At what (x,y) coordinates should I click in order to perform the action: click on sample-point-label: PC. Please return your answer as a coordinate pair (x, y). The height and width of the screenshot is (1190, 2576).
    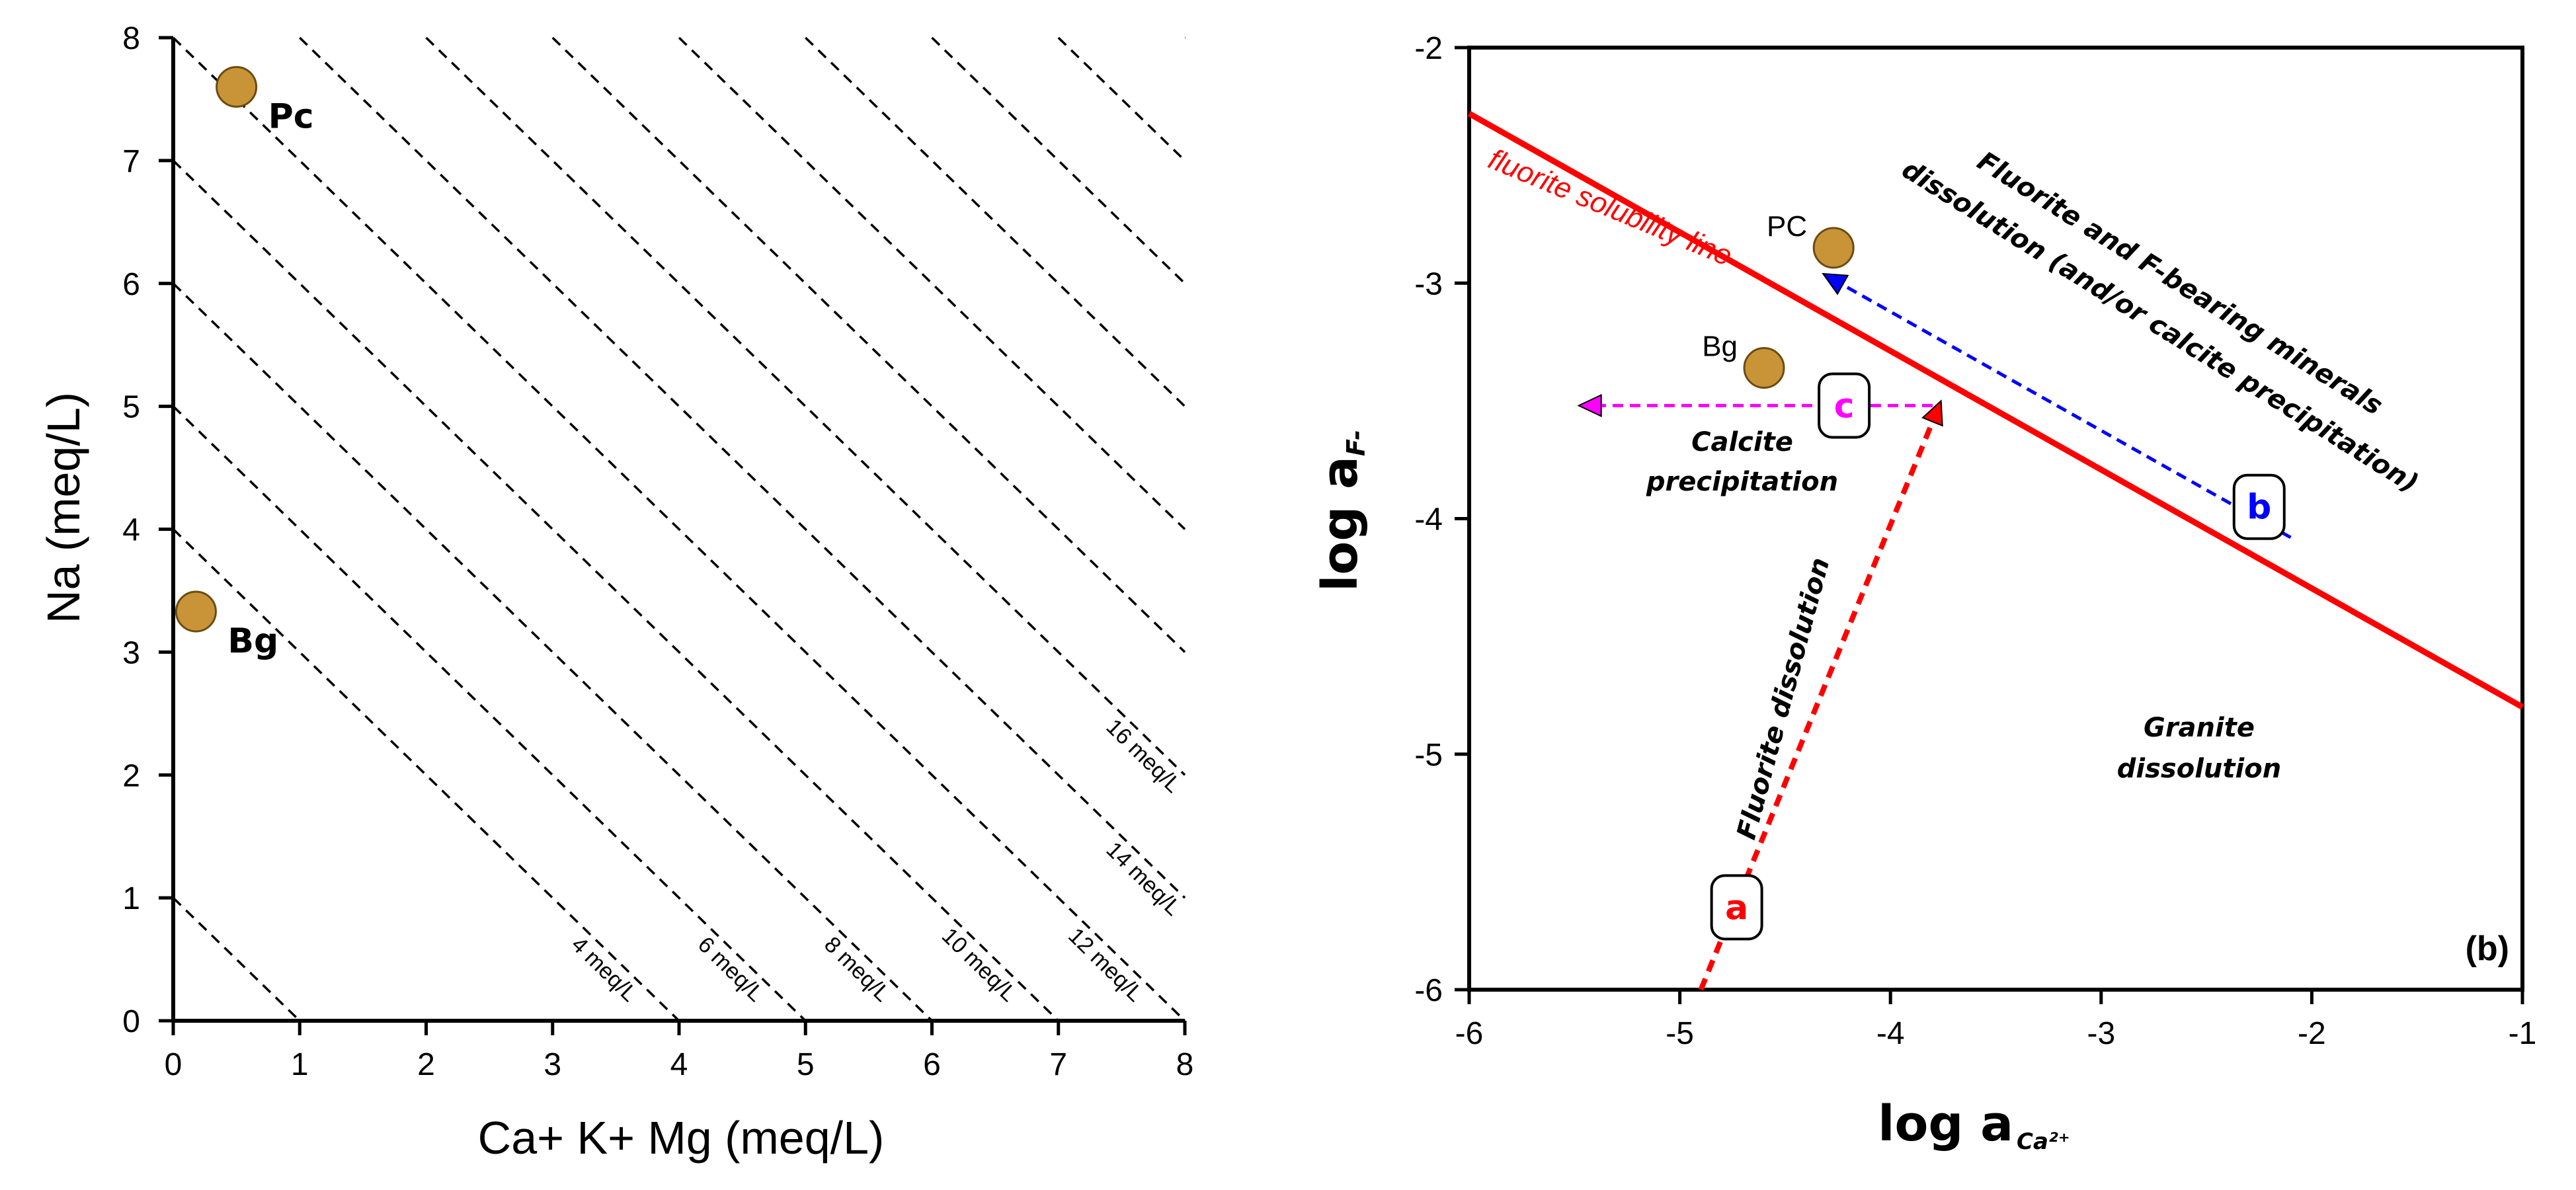
    Looking at the image, I should click on (1787, 226).